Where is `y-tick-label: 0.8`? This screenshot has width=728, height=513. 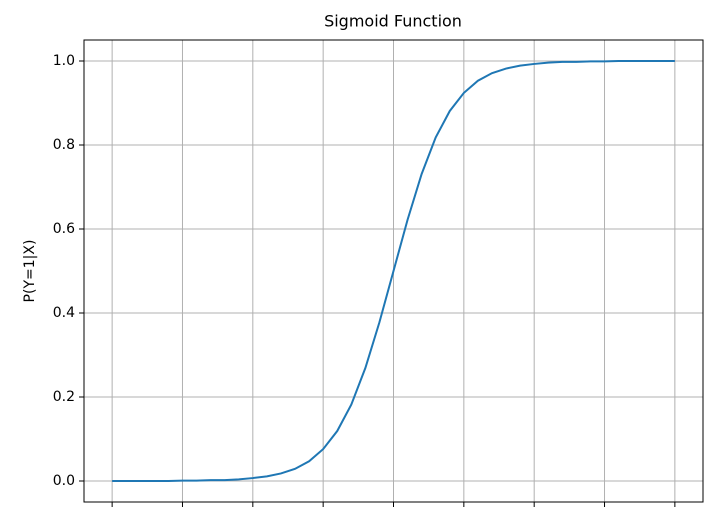 y-tick-label: 0.8 is located at coordinates (64, 145).